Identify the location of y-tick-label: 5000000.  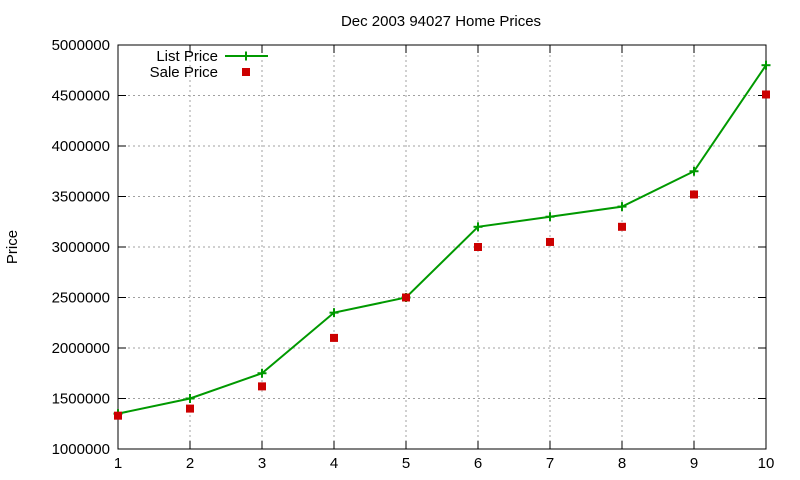
(81, 45).